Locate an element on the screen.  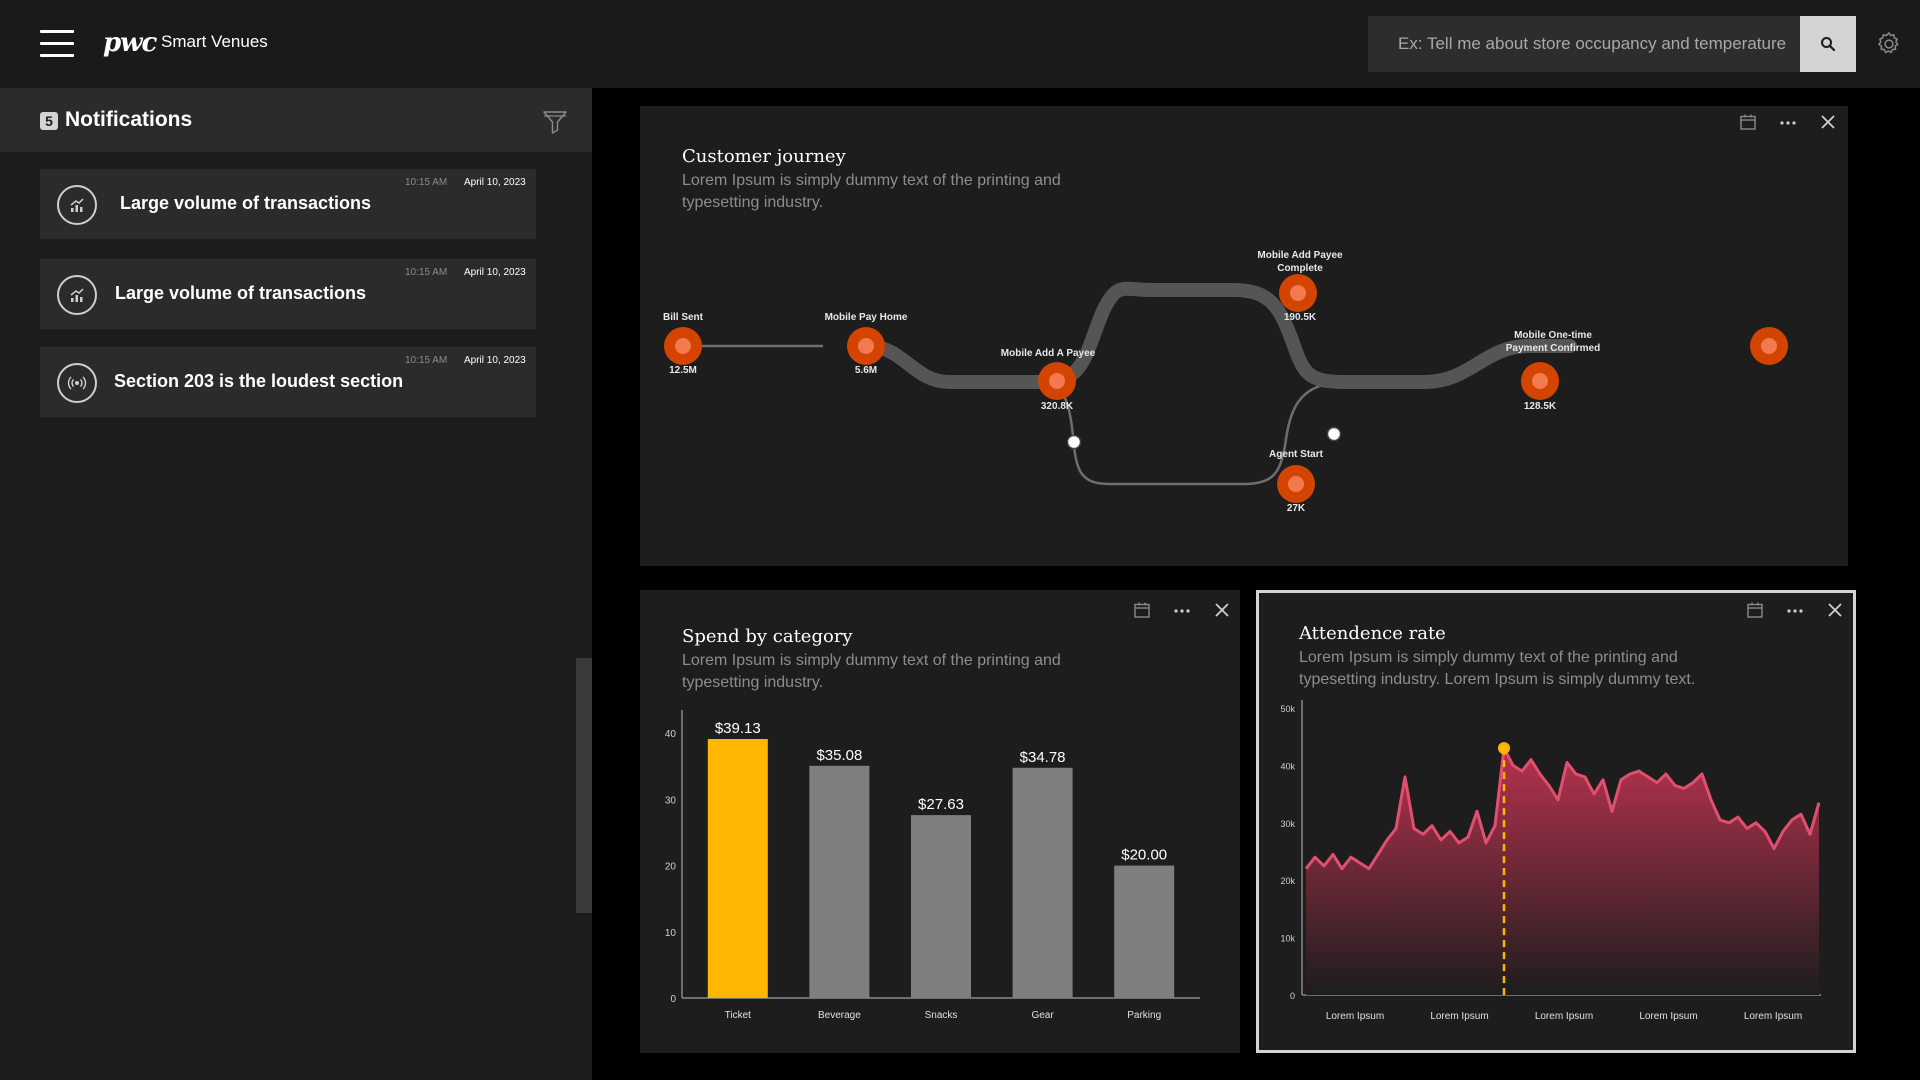
notifications-title: Notifications is located at coordinates (129, 119).